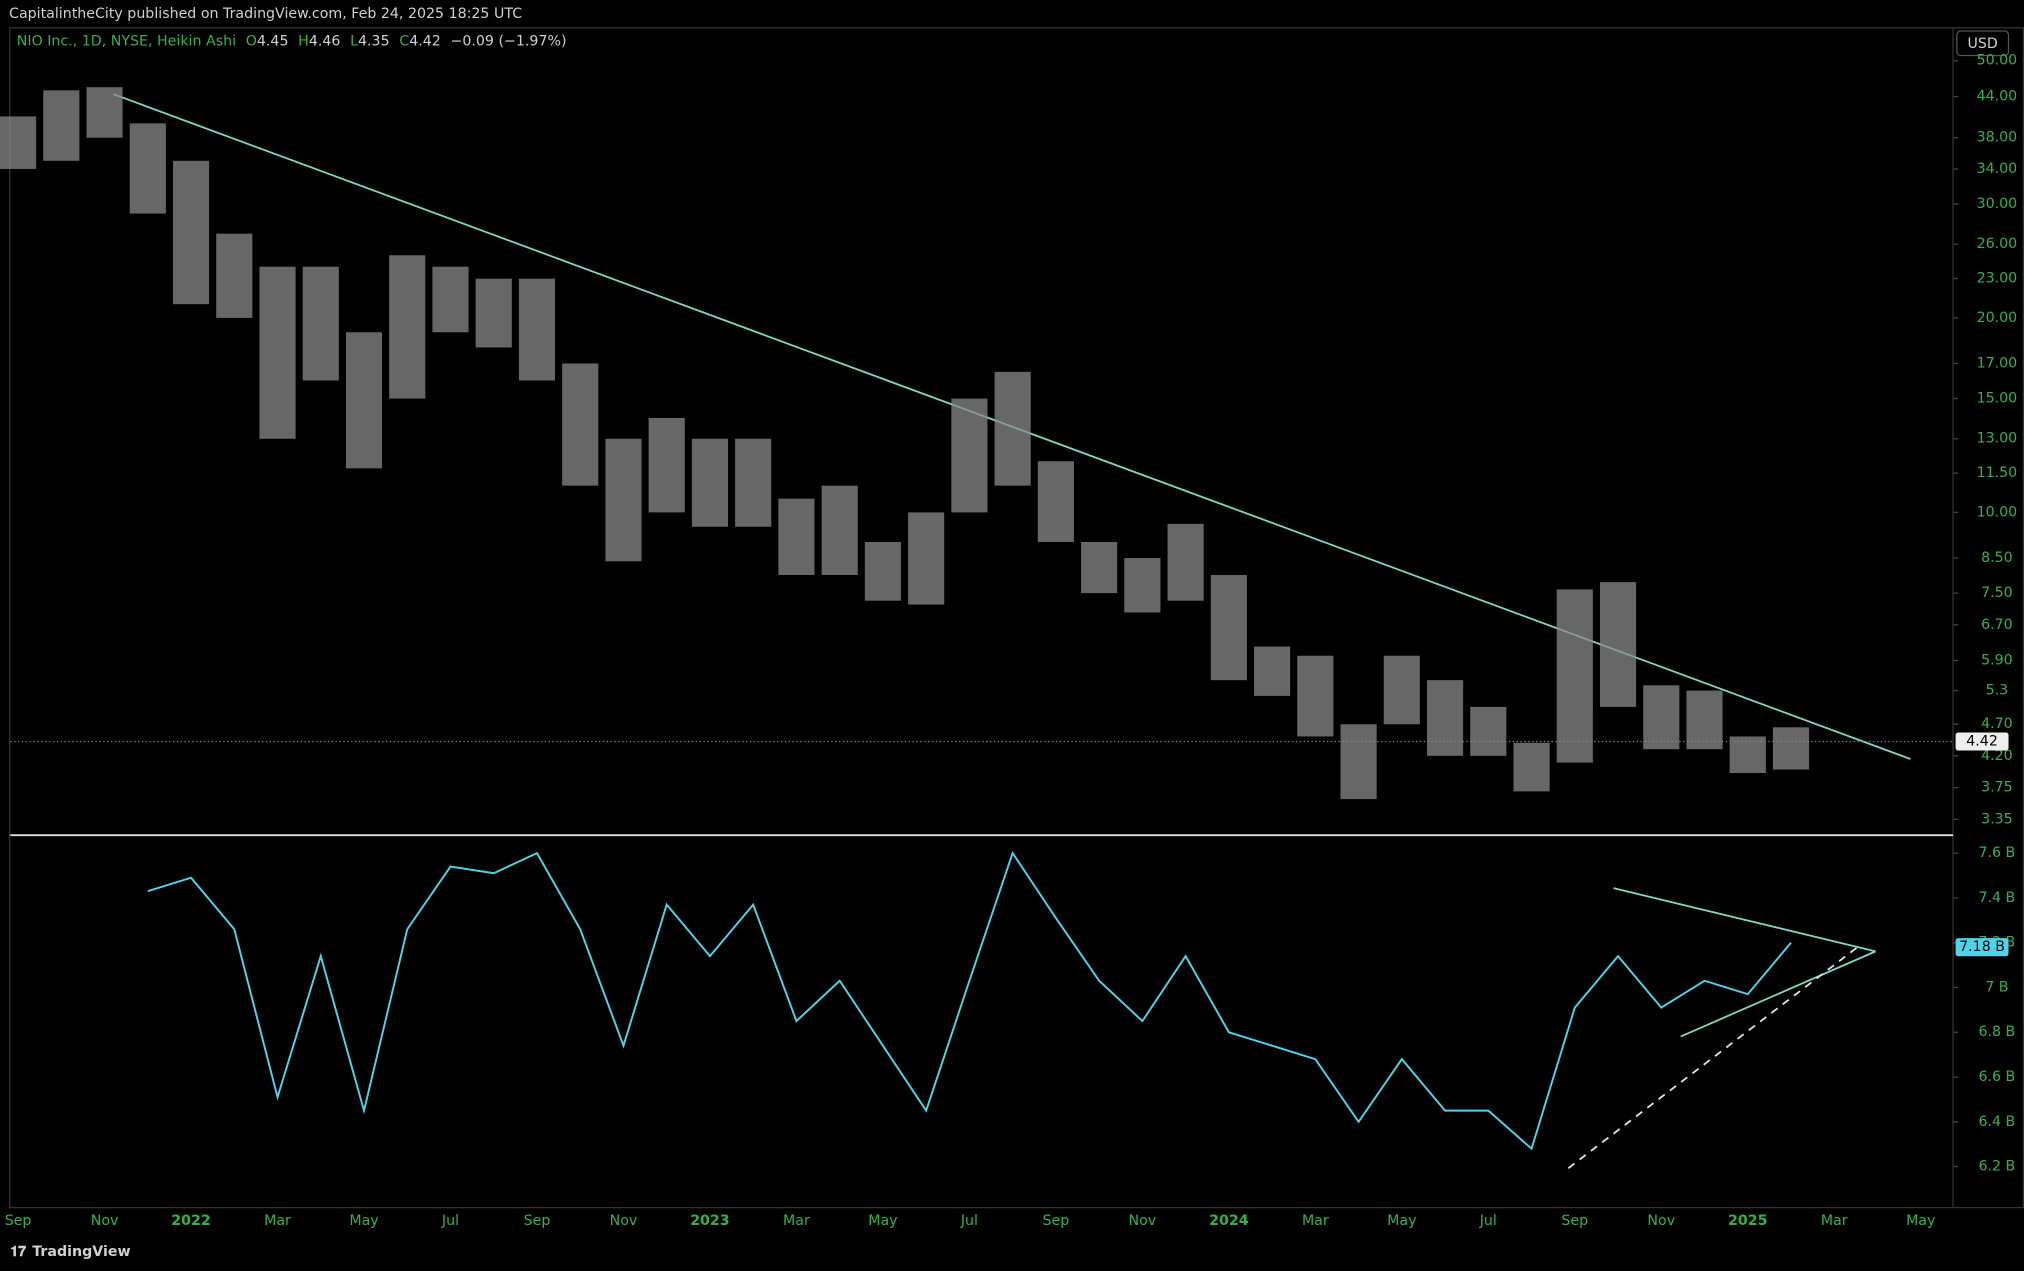 This screenshot has width=2024, height=1271. What do you see at coordinates (1997, 363) in the screenshot?
I see `y-tick-label: 17.00` at bounding box center [1997, 363].